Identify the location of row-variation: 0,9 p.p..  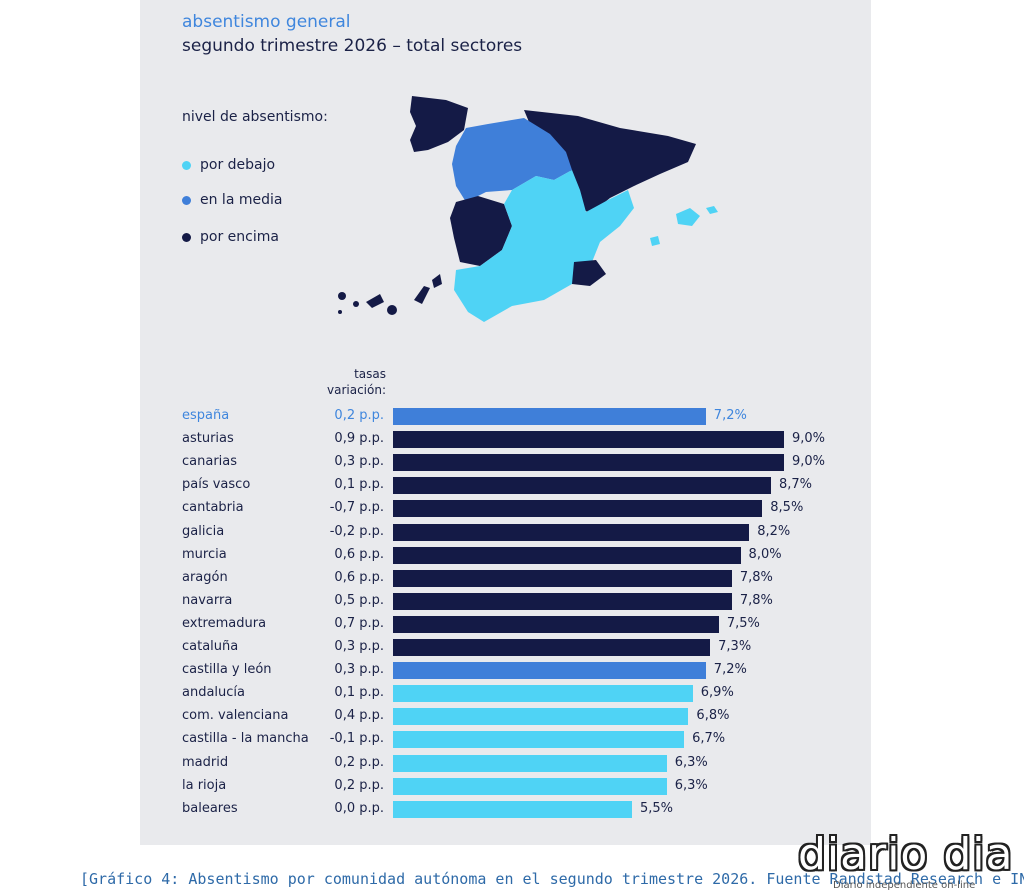
(359, 438).